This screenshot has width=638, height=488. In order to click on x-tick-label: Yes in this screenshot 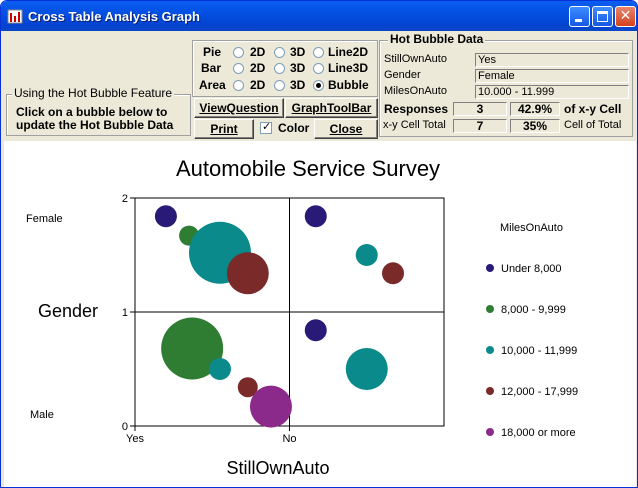, I will do `click(135, 439)`.